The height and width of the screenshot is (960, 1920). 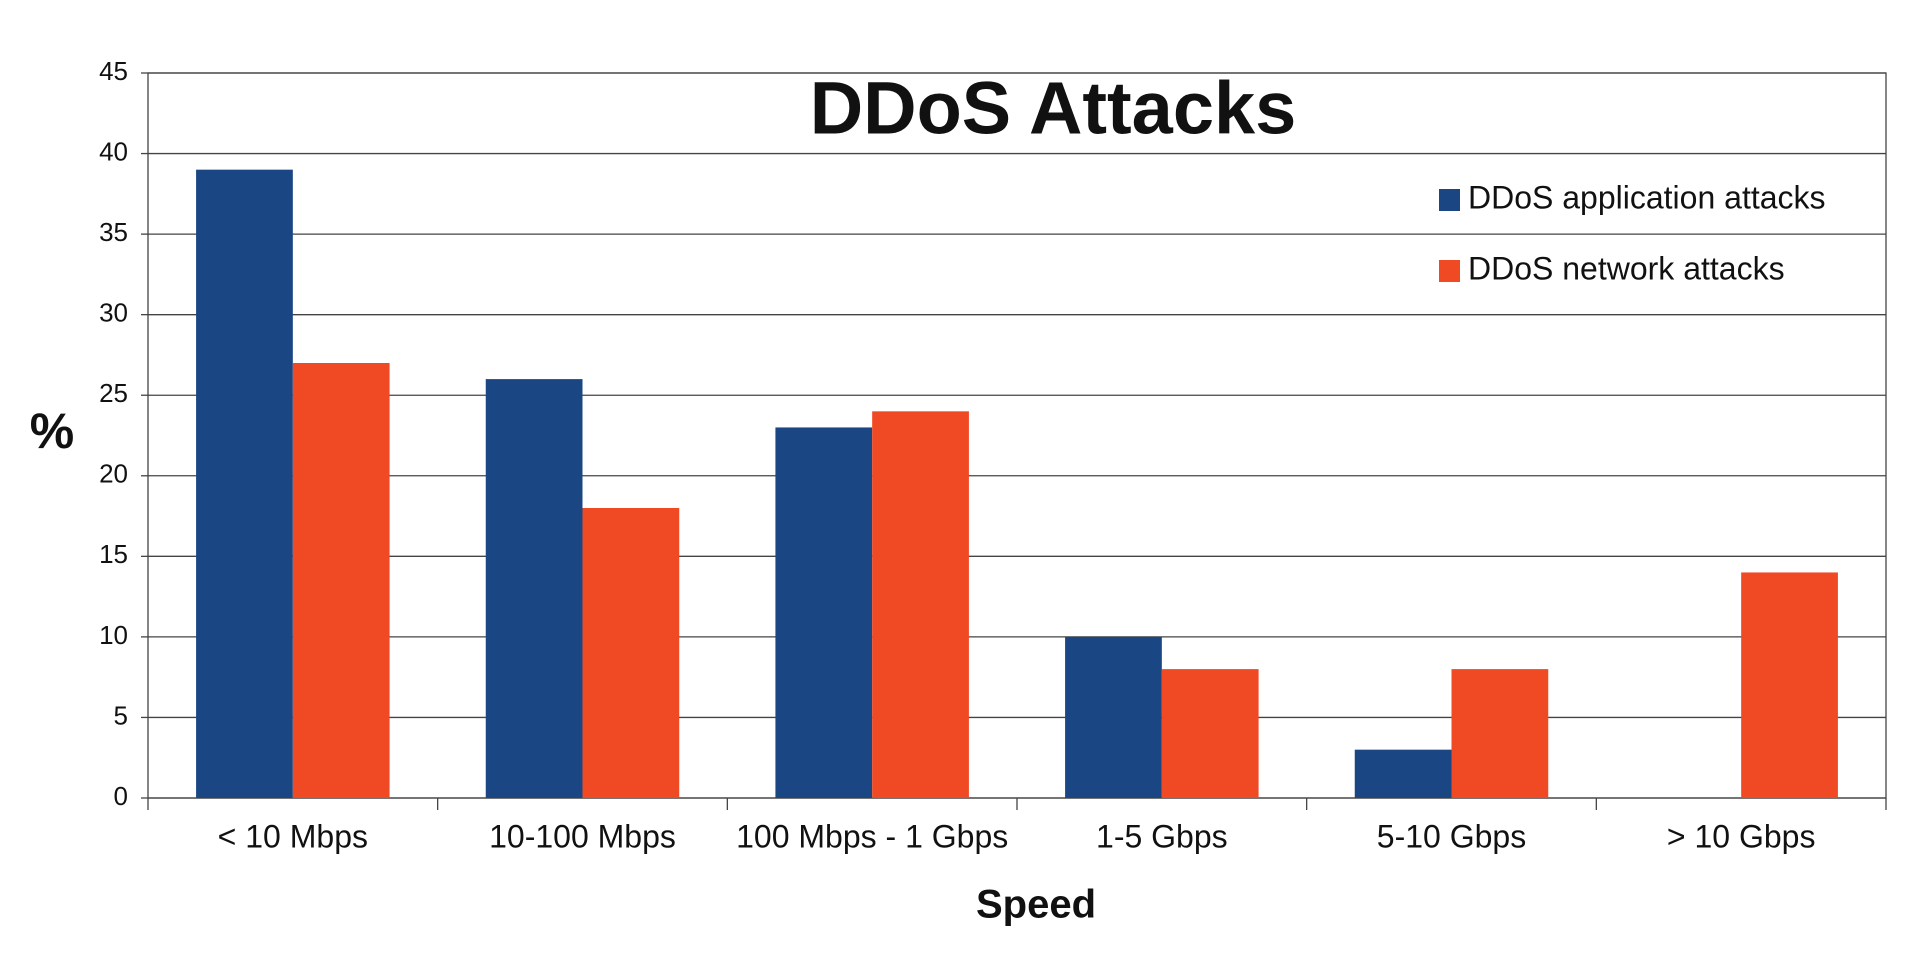 I want to click on y-tick-label: 40, so click(x=113, y=151).